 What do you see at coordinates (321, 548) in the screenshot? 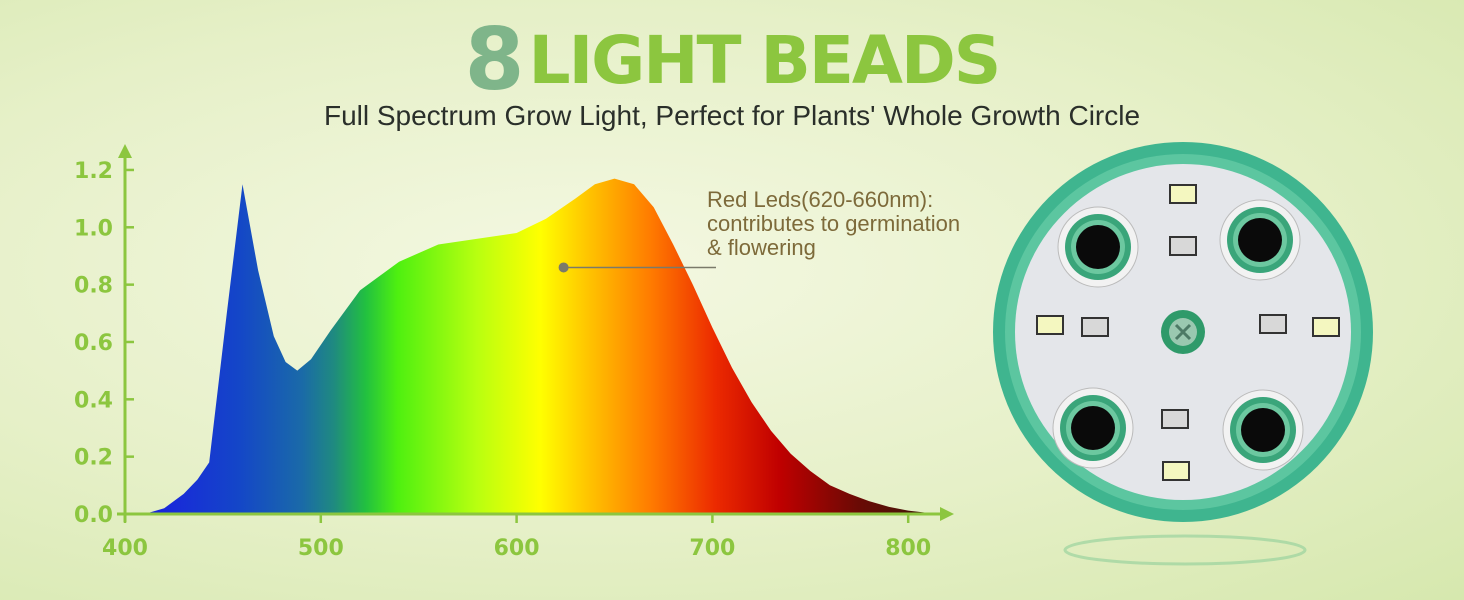
I see `x-tick-label: 500` at bounding box center [321, 548].